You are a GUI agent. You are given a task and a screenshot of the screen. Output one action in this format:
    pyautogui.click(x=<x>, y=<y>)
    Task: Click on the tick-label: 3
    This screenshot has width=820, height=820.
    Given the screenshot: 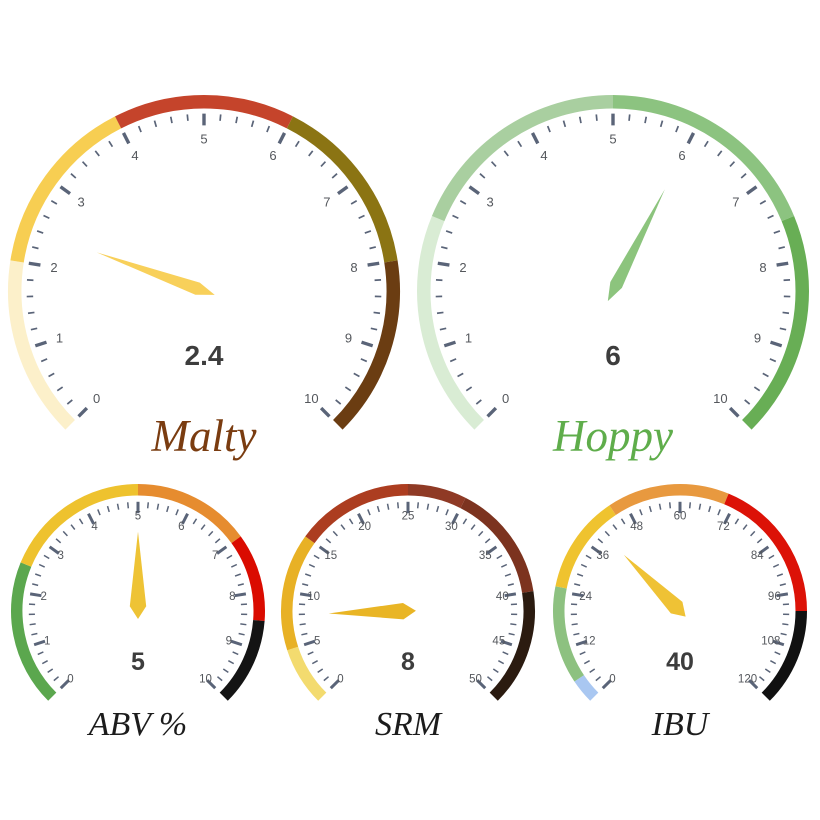 What is the action you would take?
    pyautogui.click(x=489, y=201)
    